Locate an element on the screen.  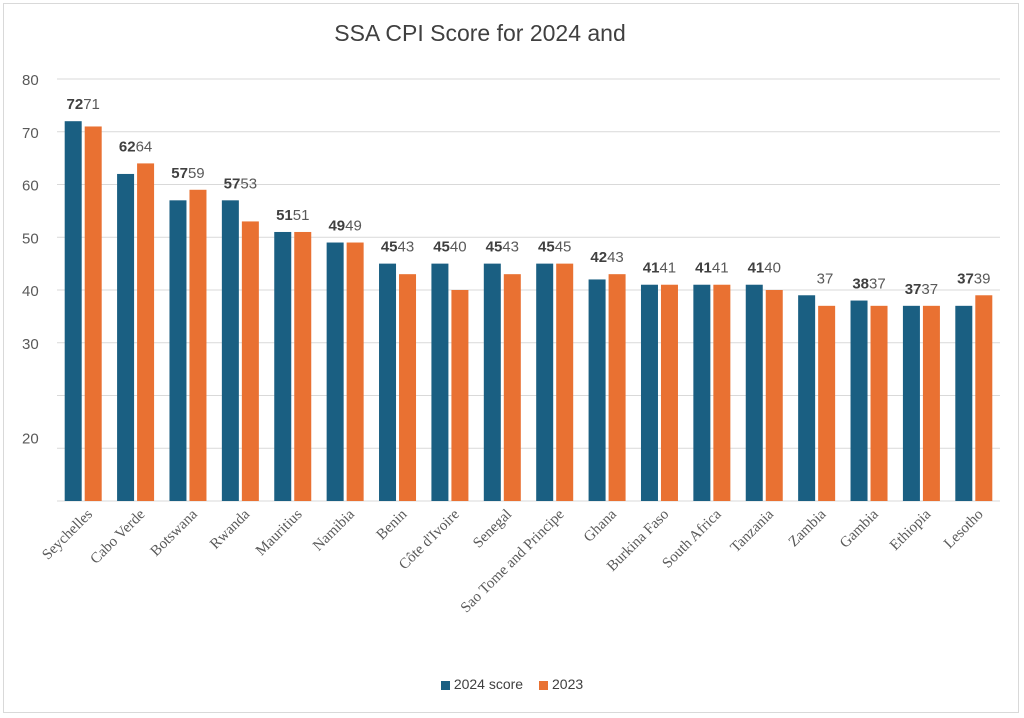
x-tick-label: Namibia is located at coordinates (334, 530).